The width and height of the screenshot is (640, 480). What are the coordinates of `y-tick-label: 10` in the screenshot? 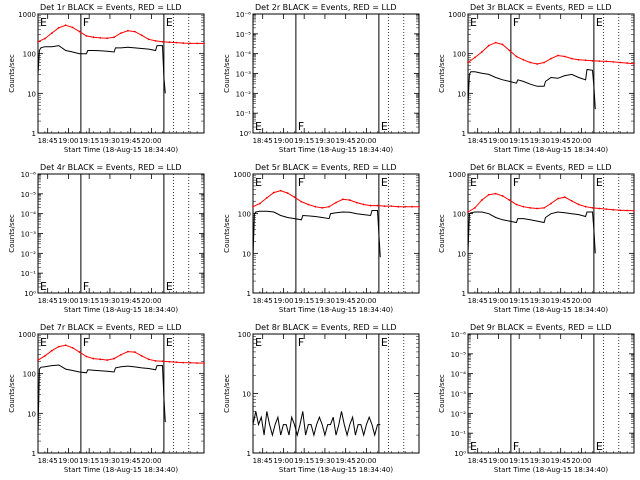 It's located at (246, 395).